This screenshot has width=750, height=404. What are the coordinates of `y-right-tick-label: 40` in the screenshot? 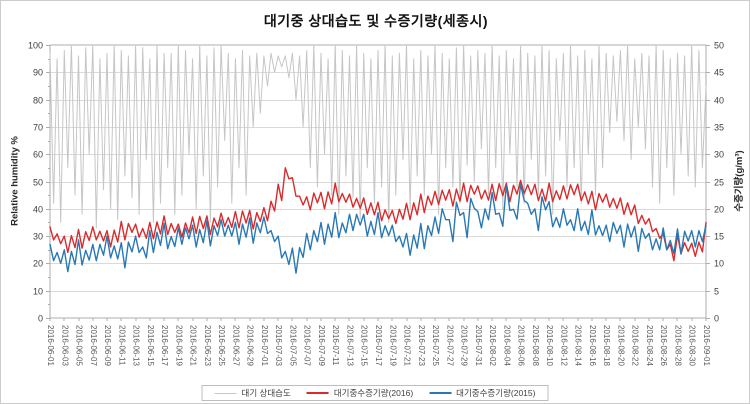 It's located at (719, 101).